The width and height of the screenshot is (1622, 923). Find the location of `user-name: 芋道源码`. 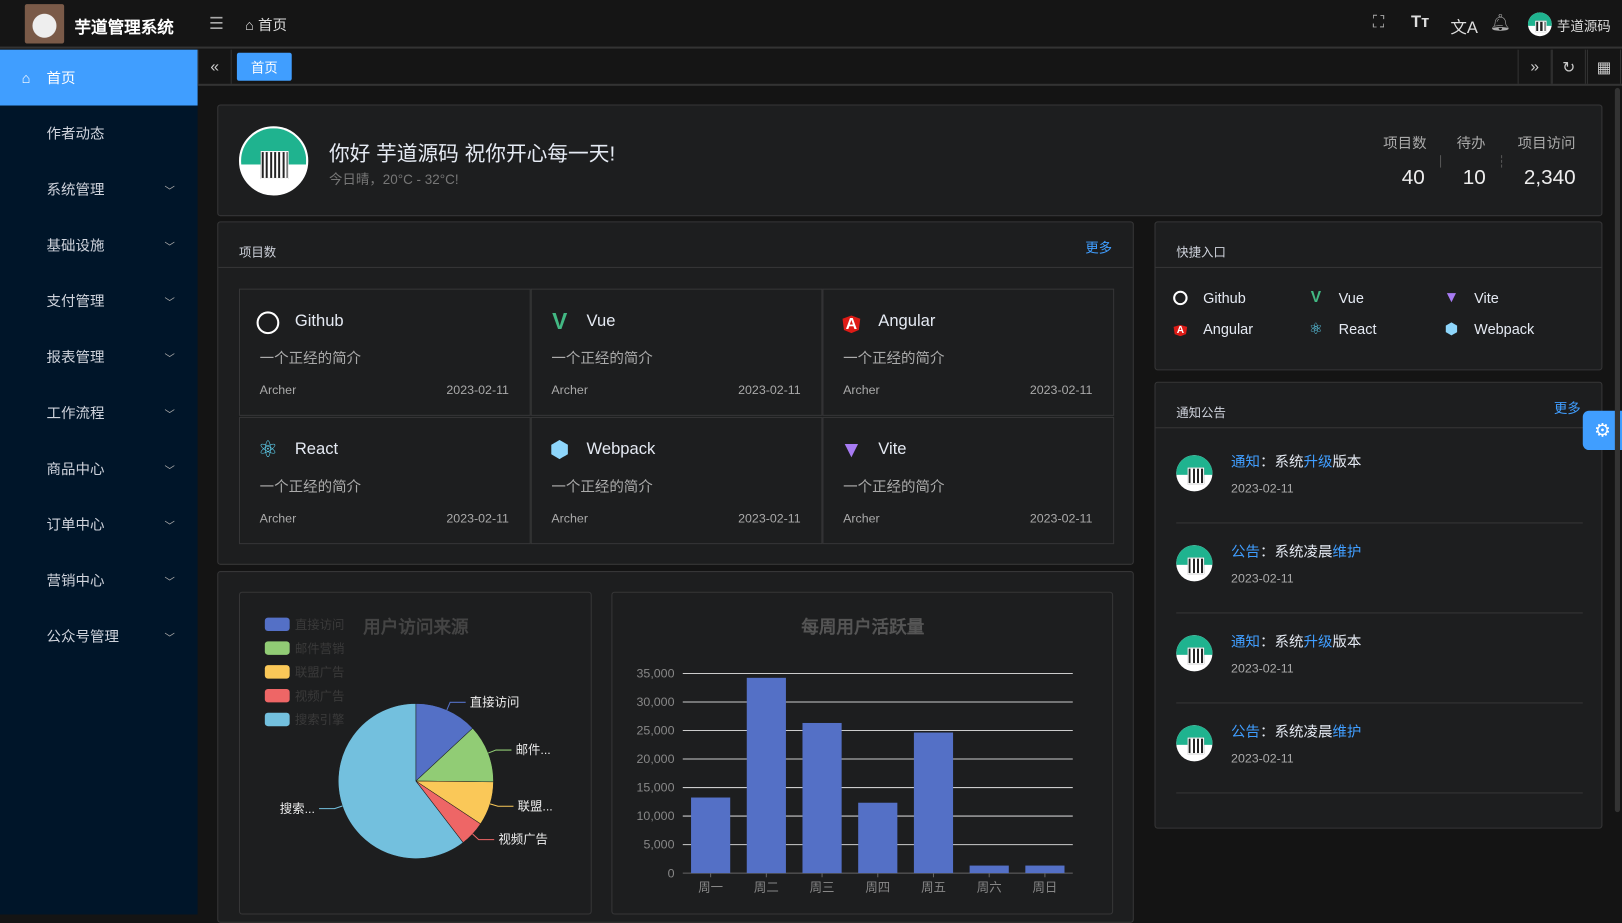

user-name: 芋道源码 is located at coordinates (1583, 26).